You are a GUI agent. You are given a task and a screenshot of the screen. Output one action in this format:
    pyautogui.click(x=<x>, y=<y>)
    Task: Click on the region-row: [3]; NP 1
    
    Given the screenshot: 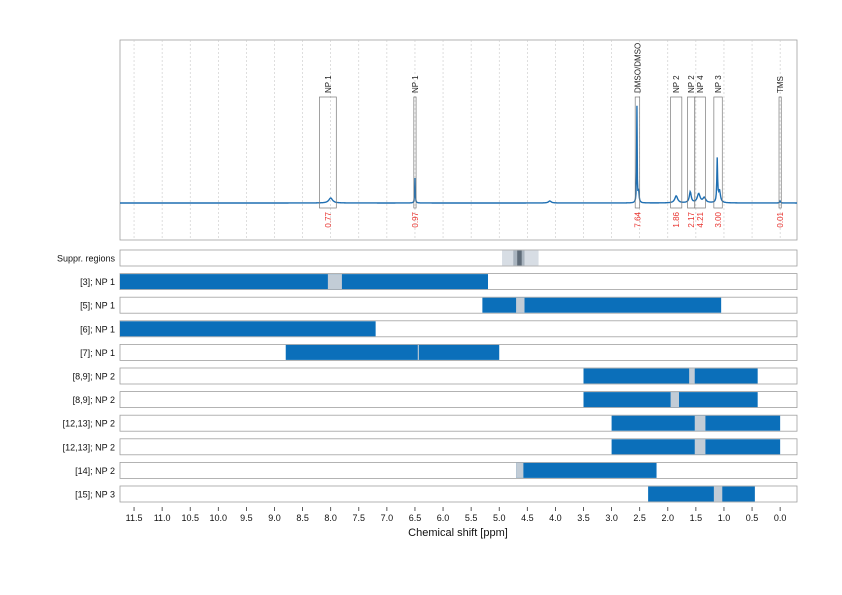 What is the action you would take?
    pyautogui.click(x=439, y=282)
    